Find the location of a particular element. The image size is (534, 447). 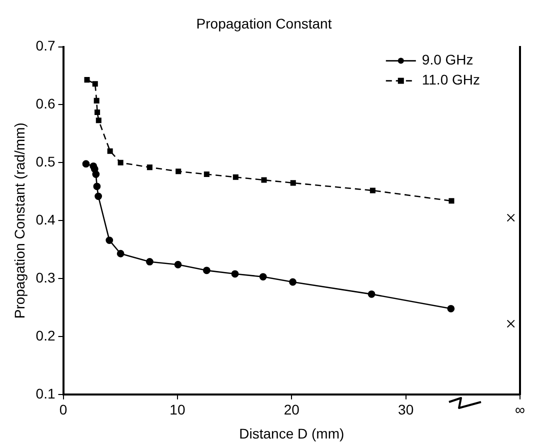

y-axis-title: Propagation Constant (rad/mm) is located at coordinates (19, 220).